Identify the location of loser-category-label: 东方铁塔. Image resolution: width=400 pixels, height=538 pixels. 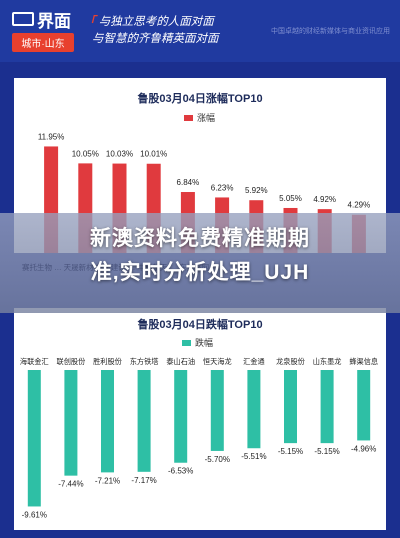
(144, 361).